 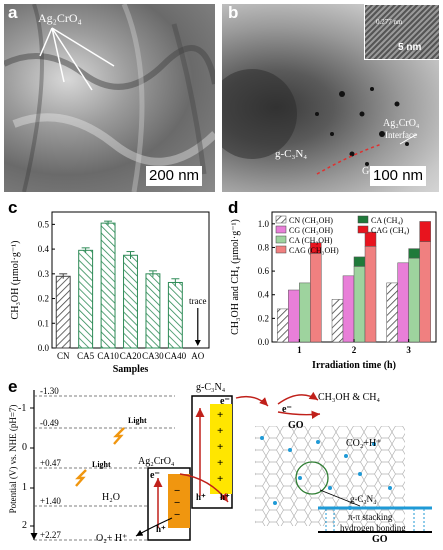 What do you see at coordinates (50, 463) in the screenshot?
I see `tick-label-e-2: +0.47` at bounding box center [50, 463].